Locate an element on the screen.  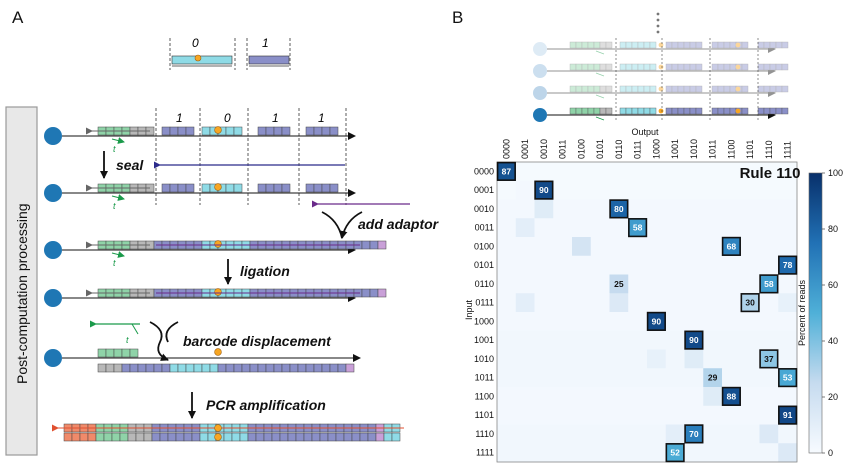
col-tick-label: 0011 is located at coordinates (563, 149).